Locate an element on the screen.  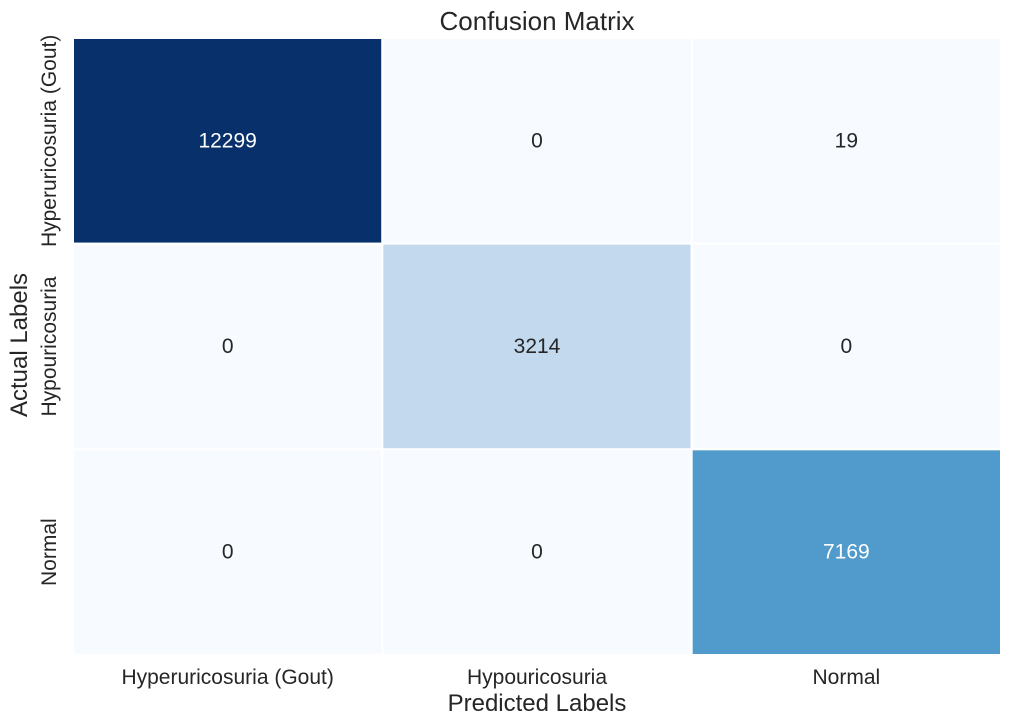
cell-value-r0-c2: 19 is located at coordinates (846, 140).